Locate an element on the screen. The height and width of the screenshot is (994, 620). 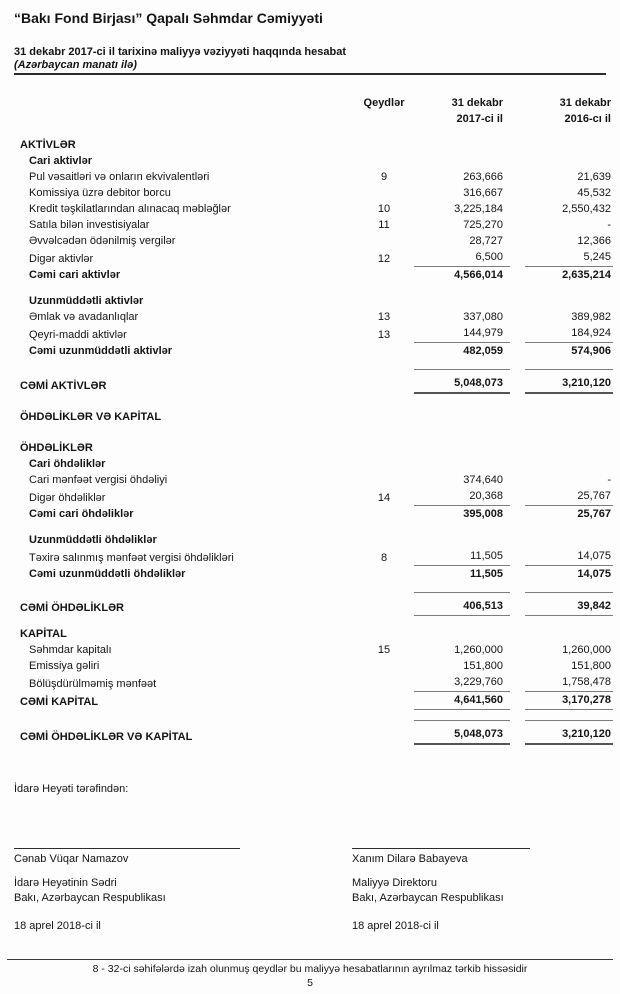
row-value-2017: 4,566,014 is located at coordinates (478, 275).